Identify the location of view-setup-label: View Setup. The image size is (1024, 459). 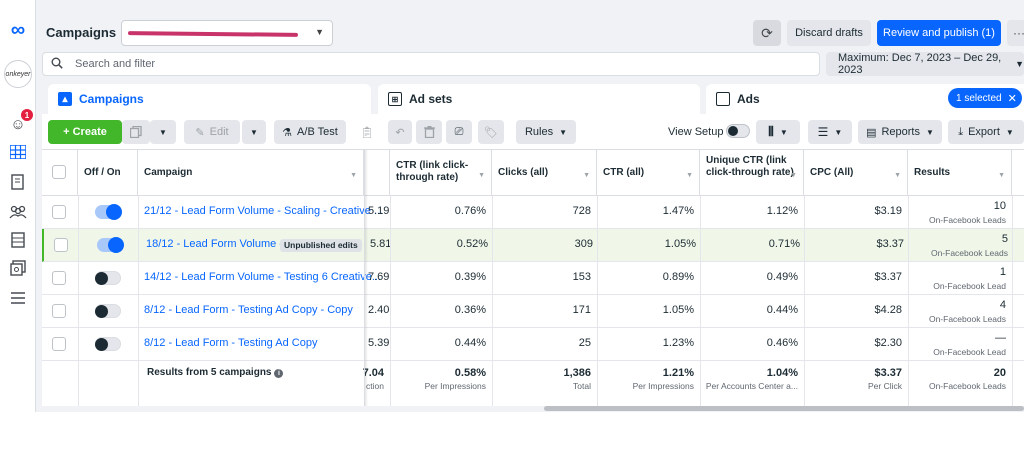
(696, 132).